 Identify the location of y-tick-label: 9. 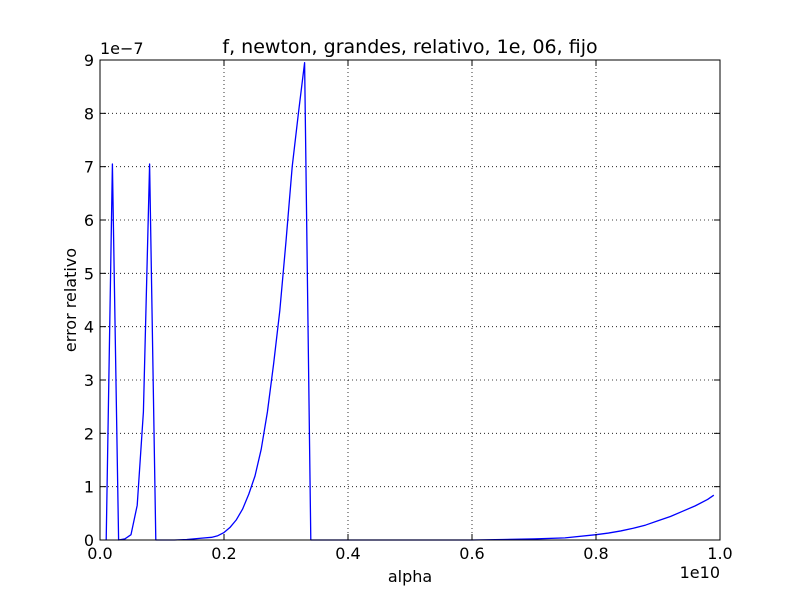
(89, 60).